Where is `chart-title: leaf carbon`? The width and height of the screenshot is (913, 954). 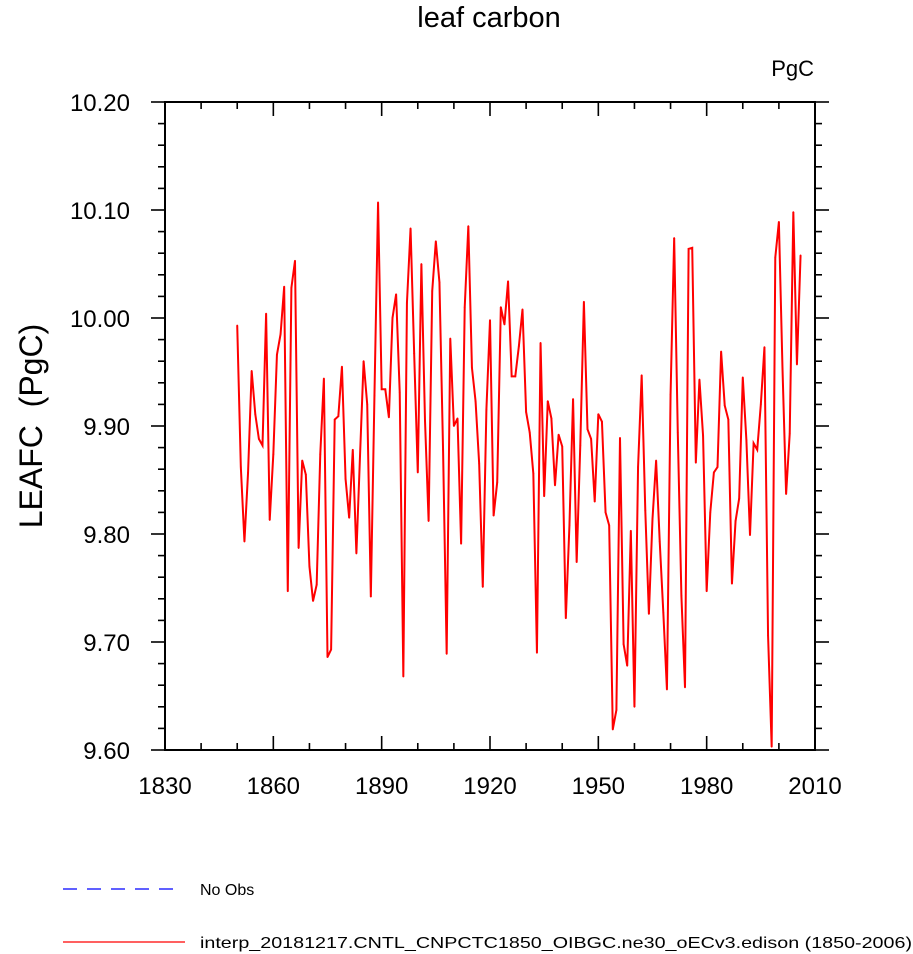
chart-title: leaf carbon is located at coordinates (489, 18).